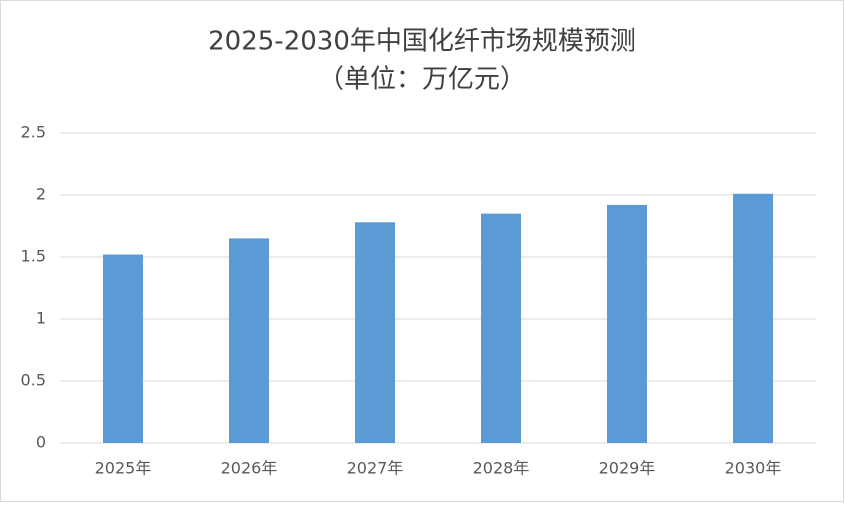  What do you see at coordinates (753, 468) in the screenshot?
I see `x-tick-label: 2030年` at bounding box center [753, 468].